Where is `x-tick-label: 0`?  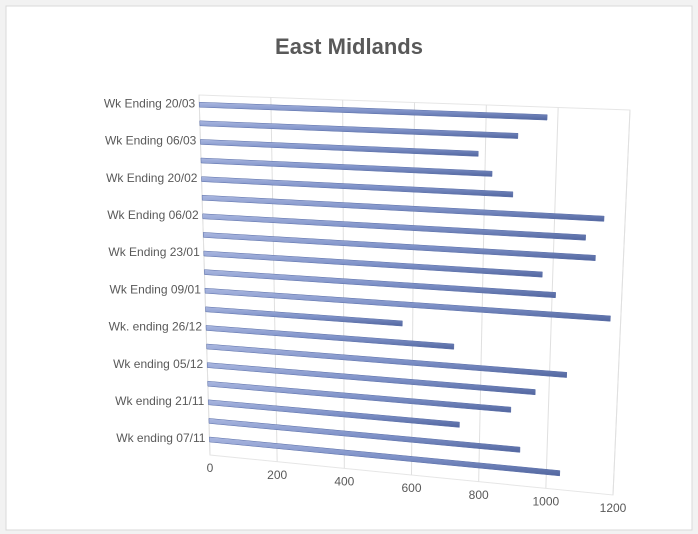 x-tick-label: 0 is located at coordinates (210, 468).